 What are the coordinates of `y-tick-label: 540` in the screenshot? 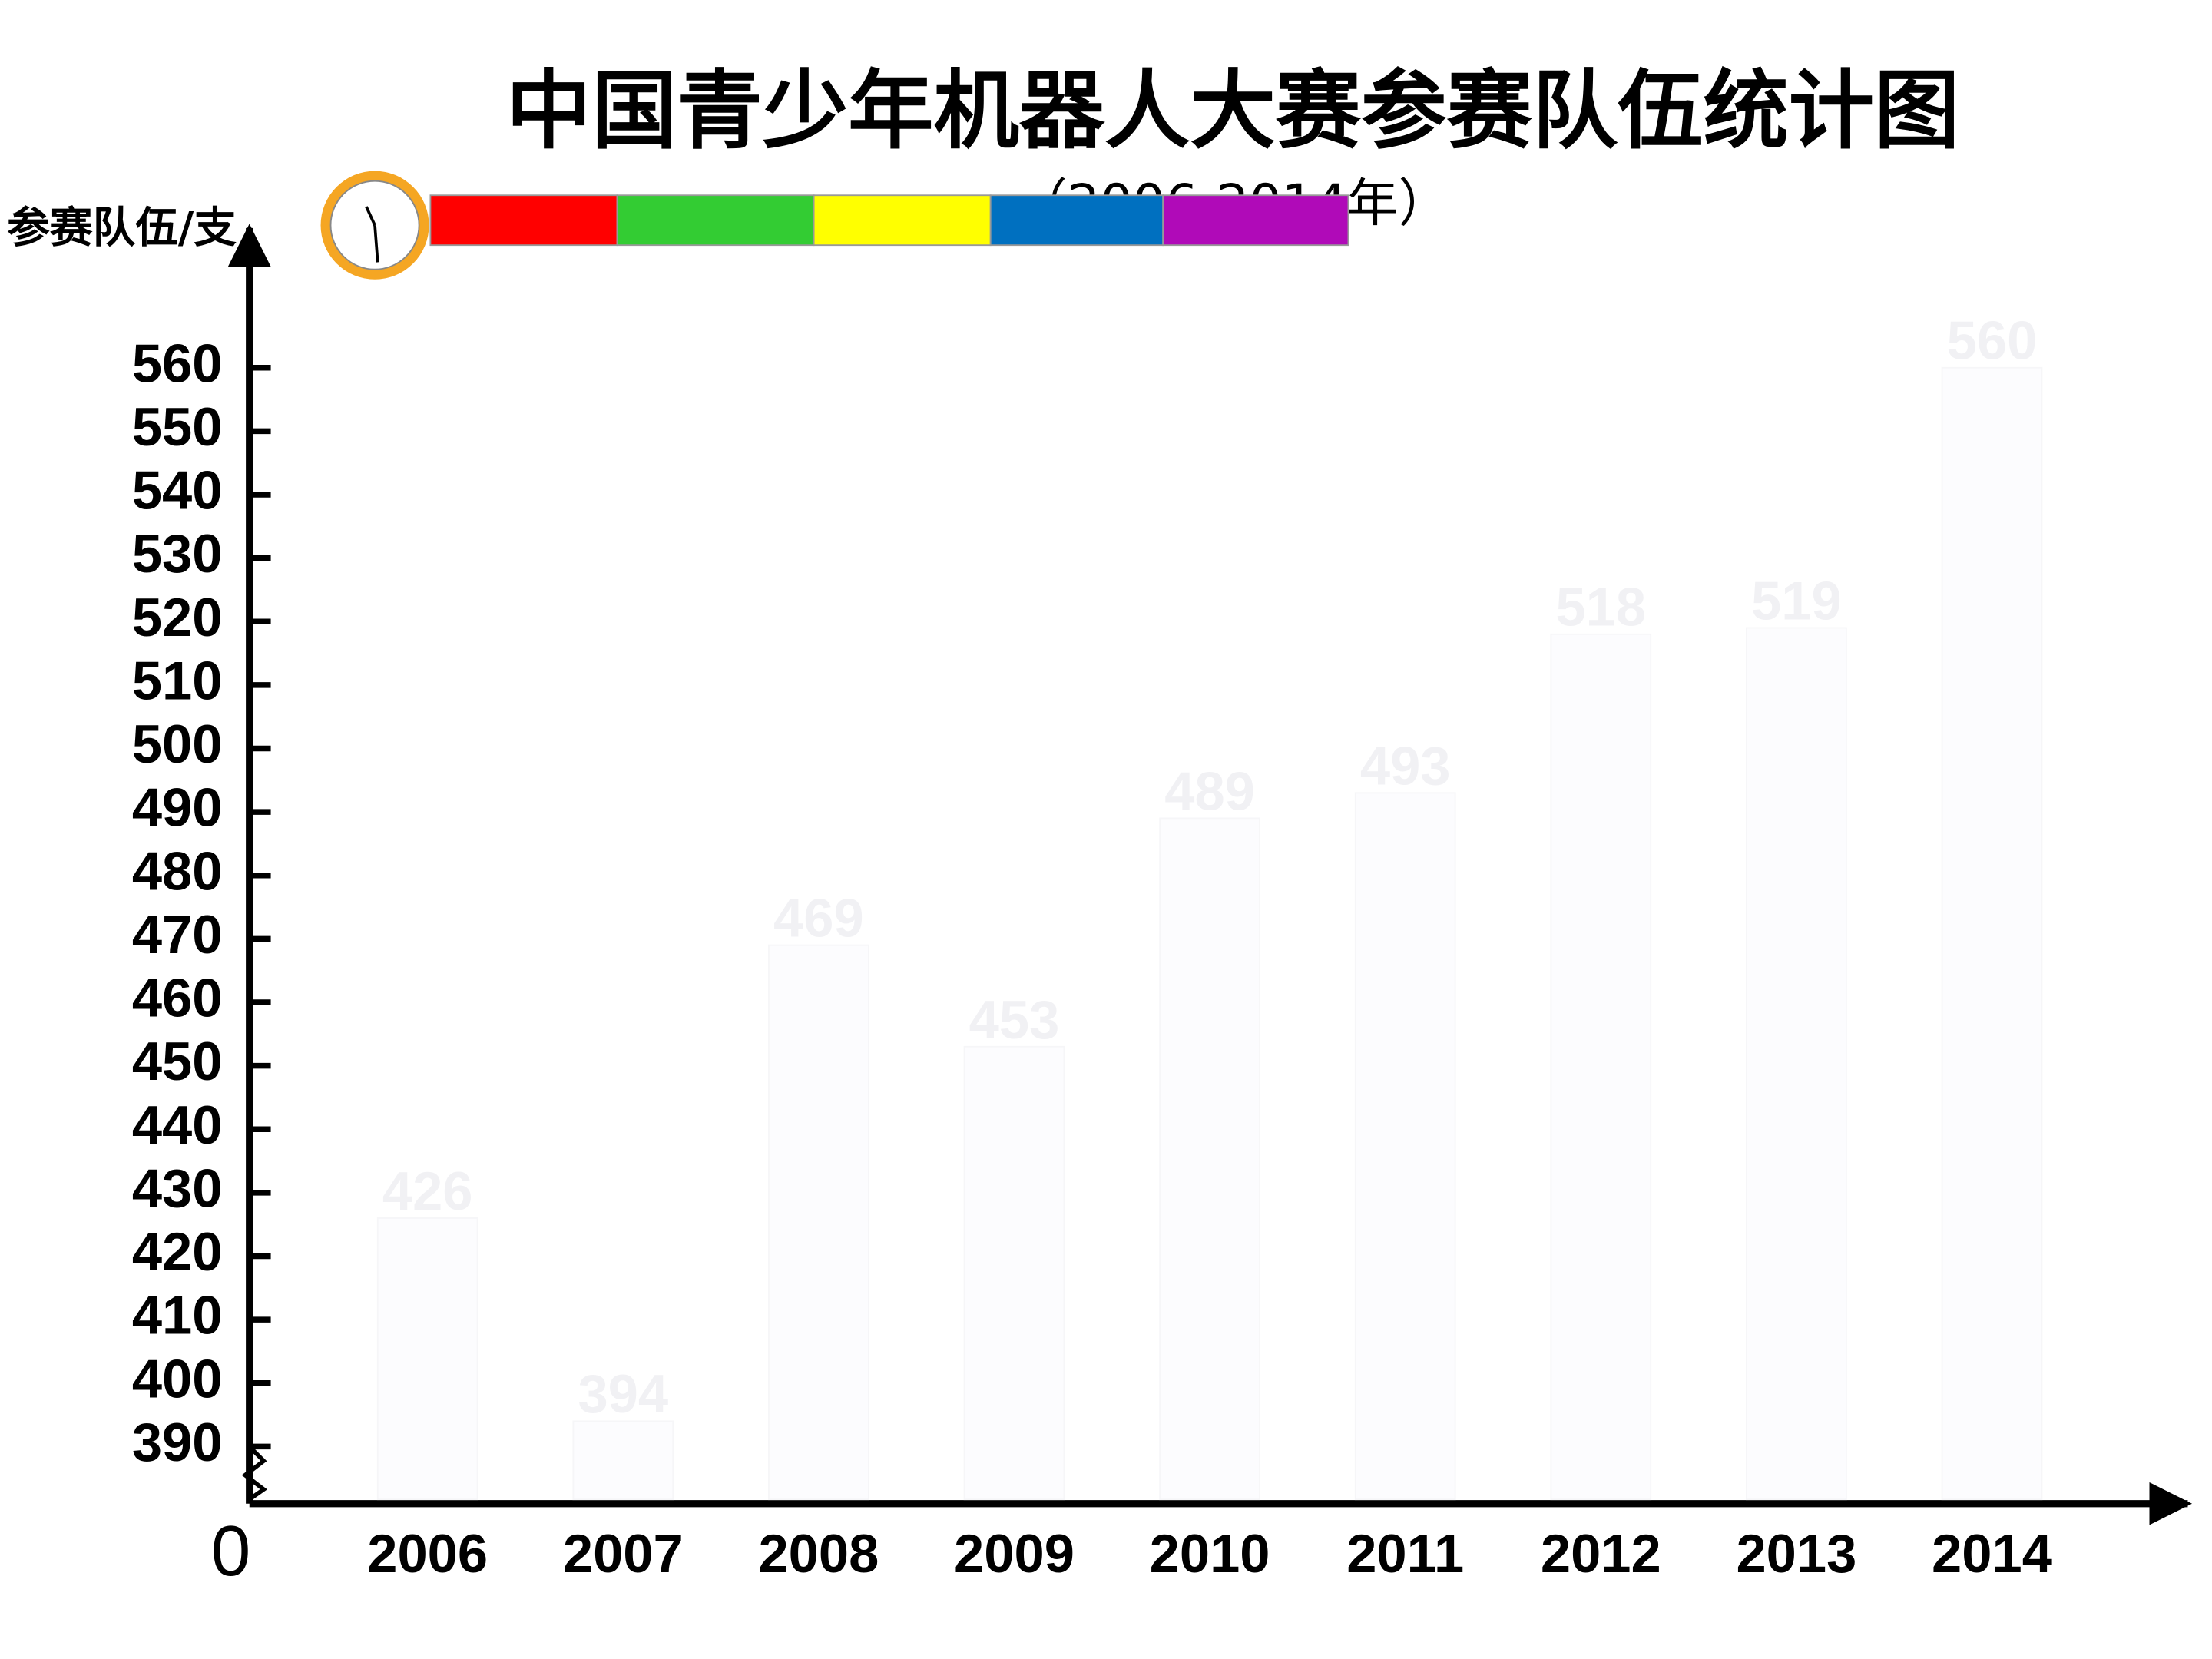 It's located at (178, 491).